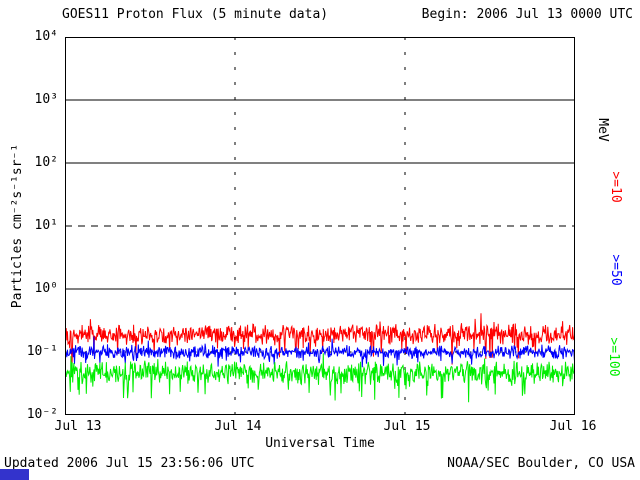  I want to click on corner-artifact-box, so click(14, 474).